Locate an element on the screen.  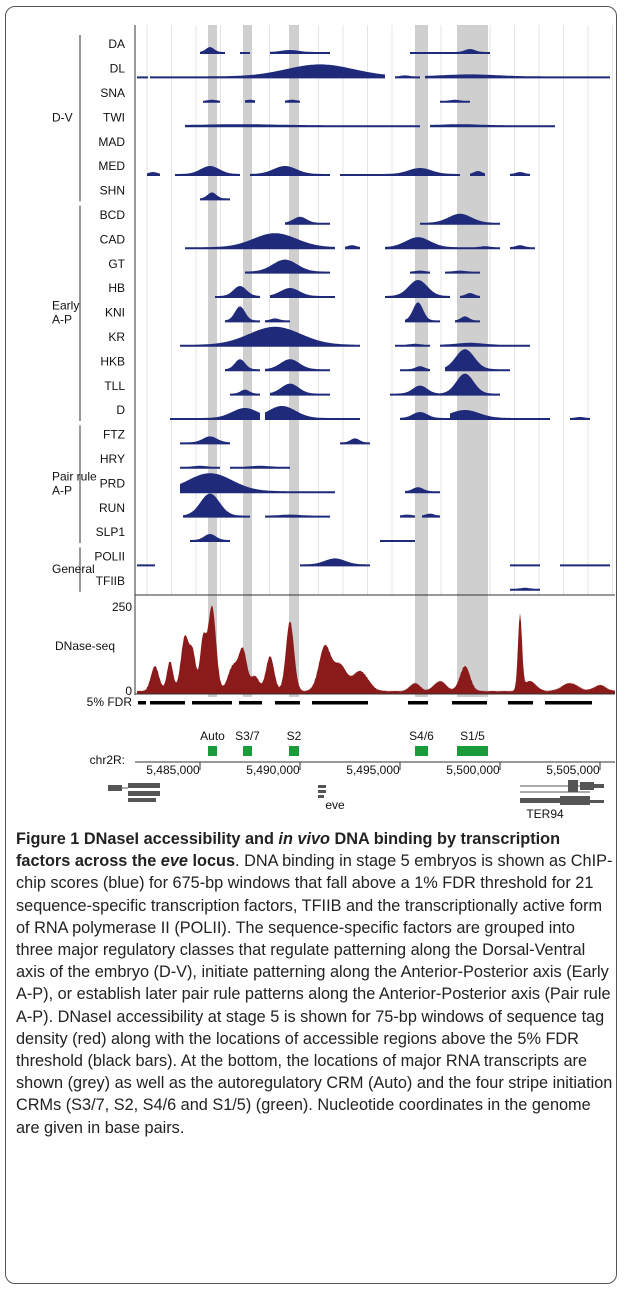
dnase-label: DNase-seq is located at coordinates (85, 646).